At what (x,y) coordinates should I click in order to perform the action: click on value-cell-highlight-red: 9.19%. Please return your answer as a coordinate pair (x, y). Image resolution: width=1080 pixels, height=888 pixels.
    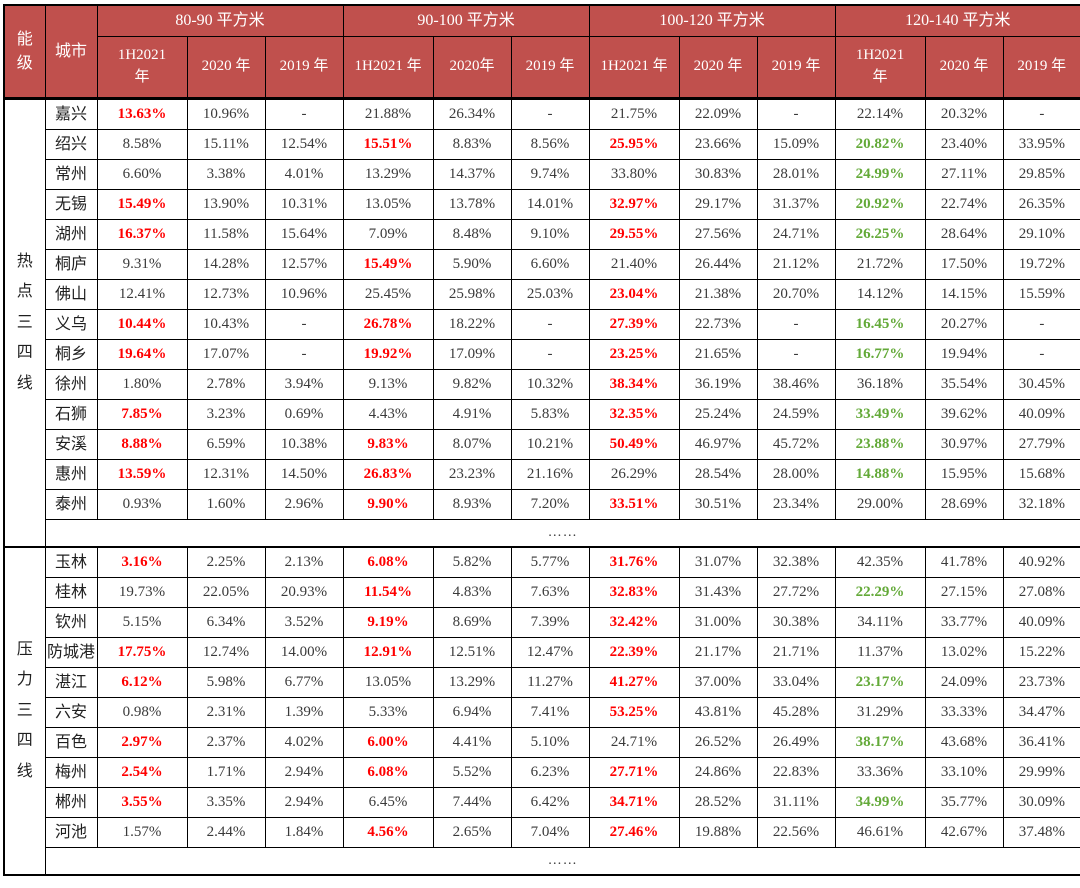
    Looking at the image, I should click on (388, 622).